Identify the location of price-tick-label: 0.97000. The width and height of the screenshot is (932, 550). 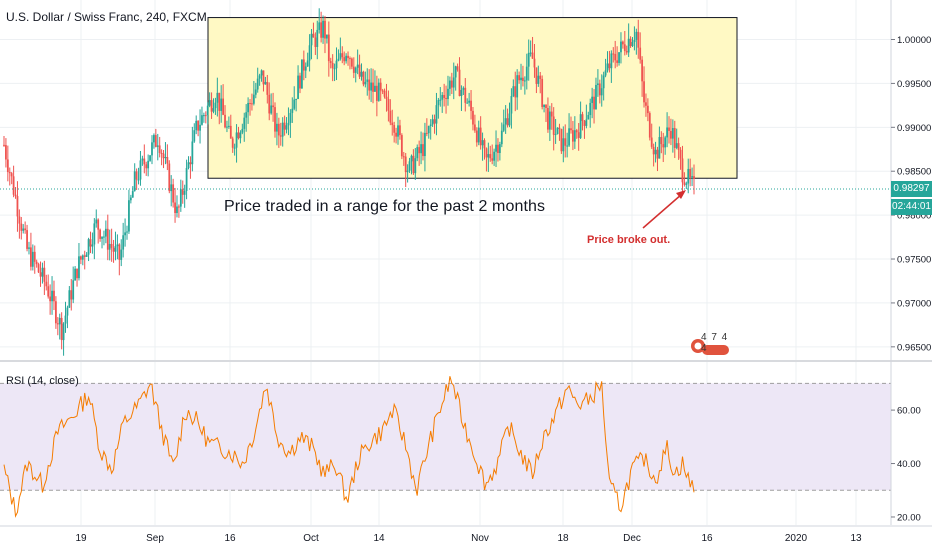
(914, 303).